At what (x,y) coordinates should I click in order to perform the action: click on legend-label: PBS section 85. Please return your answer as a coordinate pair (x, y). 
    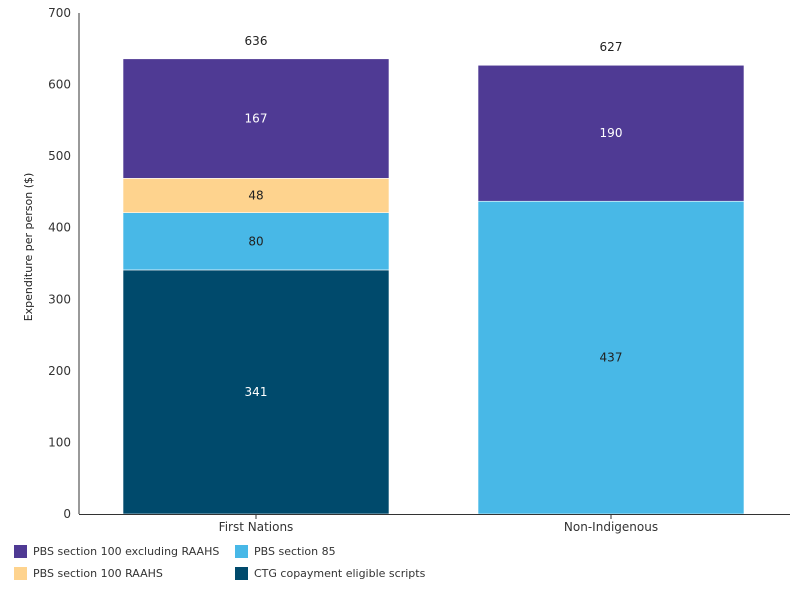
    Looking at the image, I should click on (295, 551).